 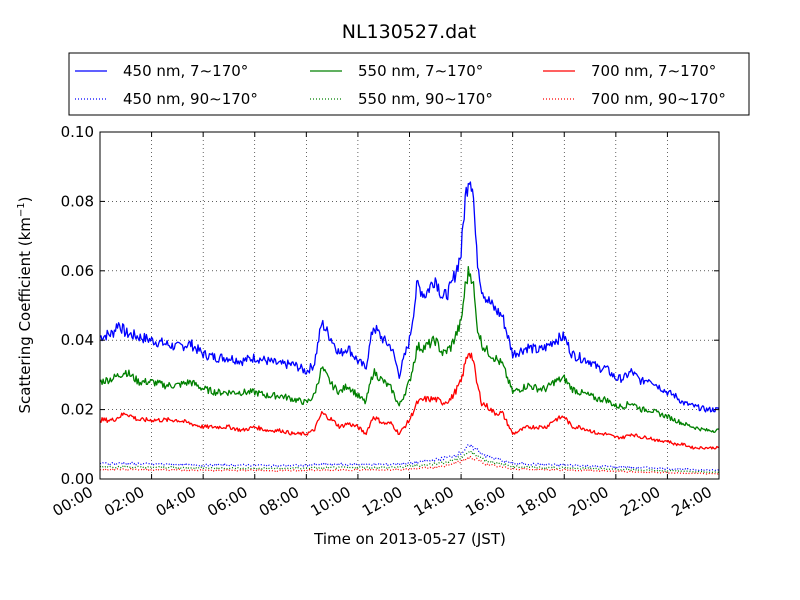 I want to click on y-axis-label-close: ), so click(x=25, y=199).